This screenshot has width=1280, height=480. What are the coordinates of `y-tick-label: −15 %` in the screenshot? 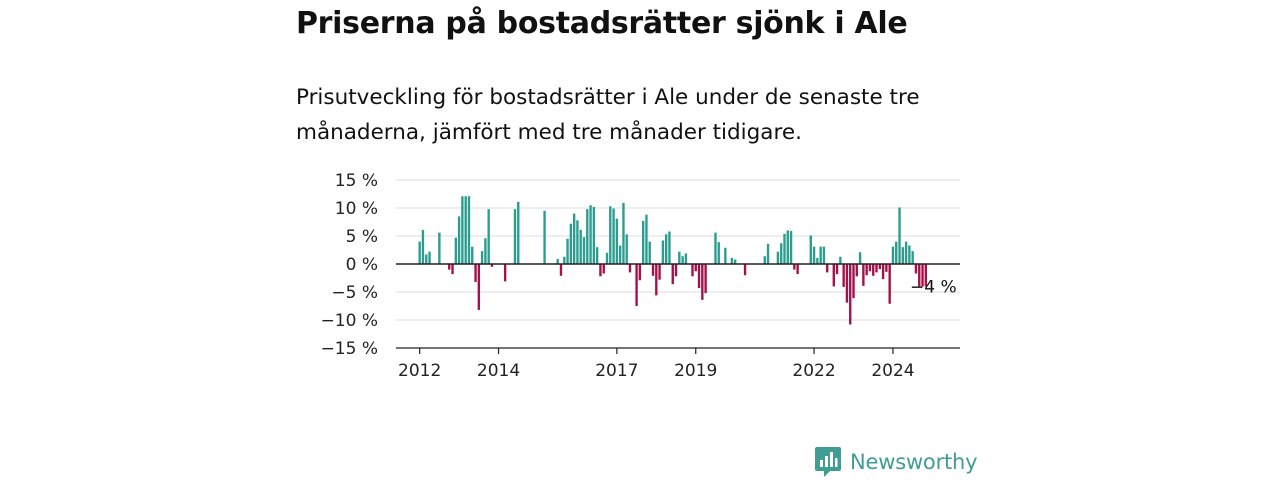 It's located at (349, 349).